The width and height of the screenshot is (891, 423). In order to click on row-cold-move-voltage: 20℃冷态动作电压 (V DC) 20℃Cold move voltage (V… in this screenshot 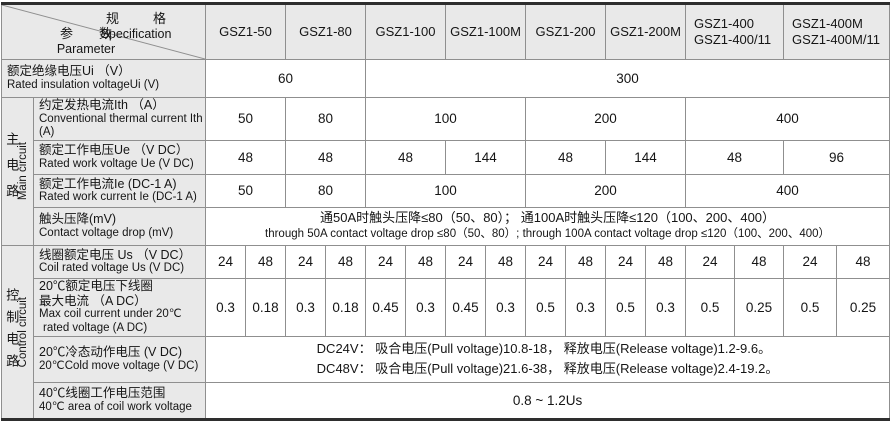, I will do `click(446, 359)`.